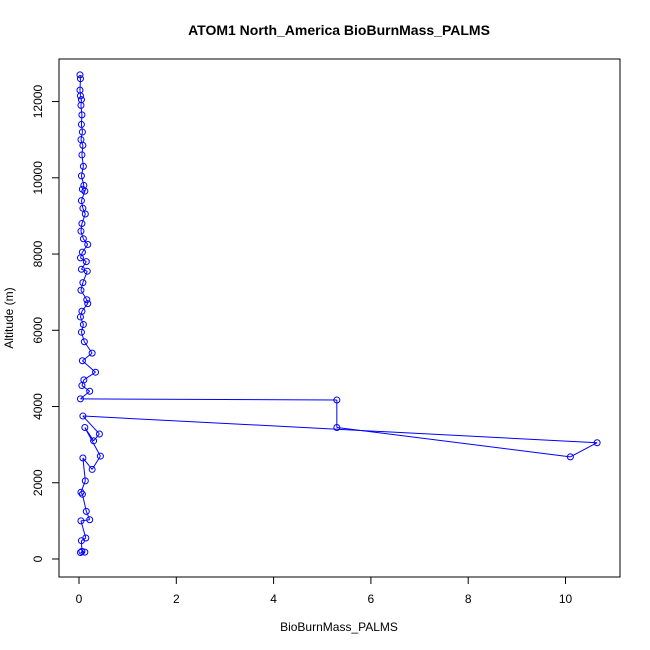  What do you see at coordinates (38, 558) in the screenshot?
I see `y-tick-label: 0` at bounding box center [38, 558].